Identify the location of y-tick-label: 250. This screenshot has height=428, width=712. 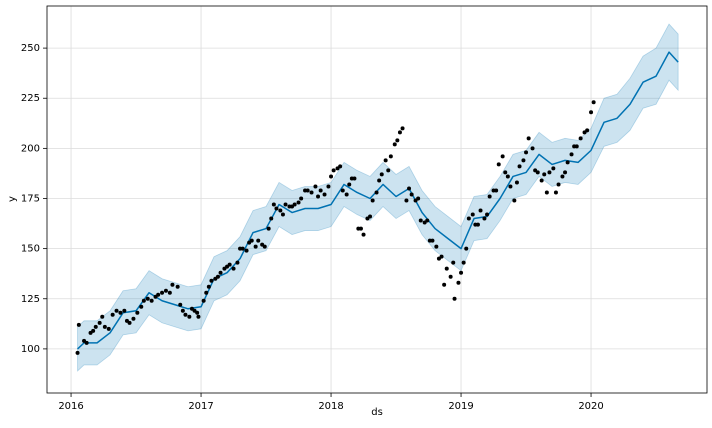
(30, 48).